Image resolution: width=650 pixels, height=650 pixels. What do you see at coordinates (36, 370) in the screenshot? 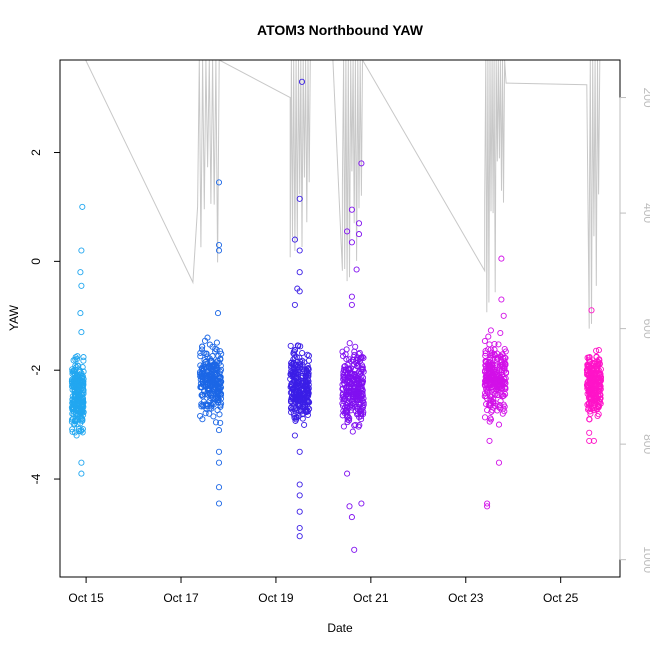
I see `y-tick-label: -2` at bounding box center [36, 370].